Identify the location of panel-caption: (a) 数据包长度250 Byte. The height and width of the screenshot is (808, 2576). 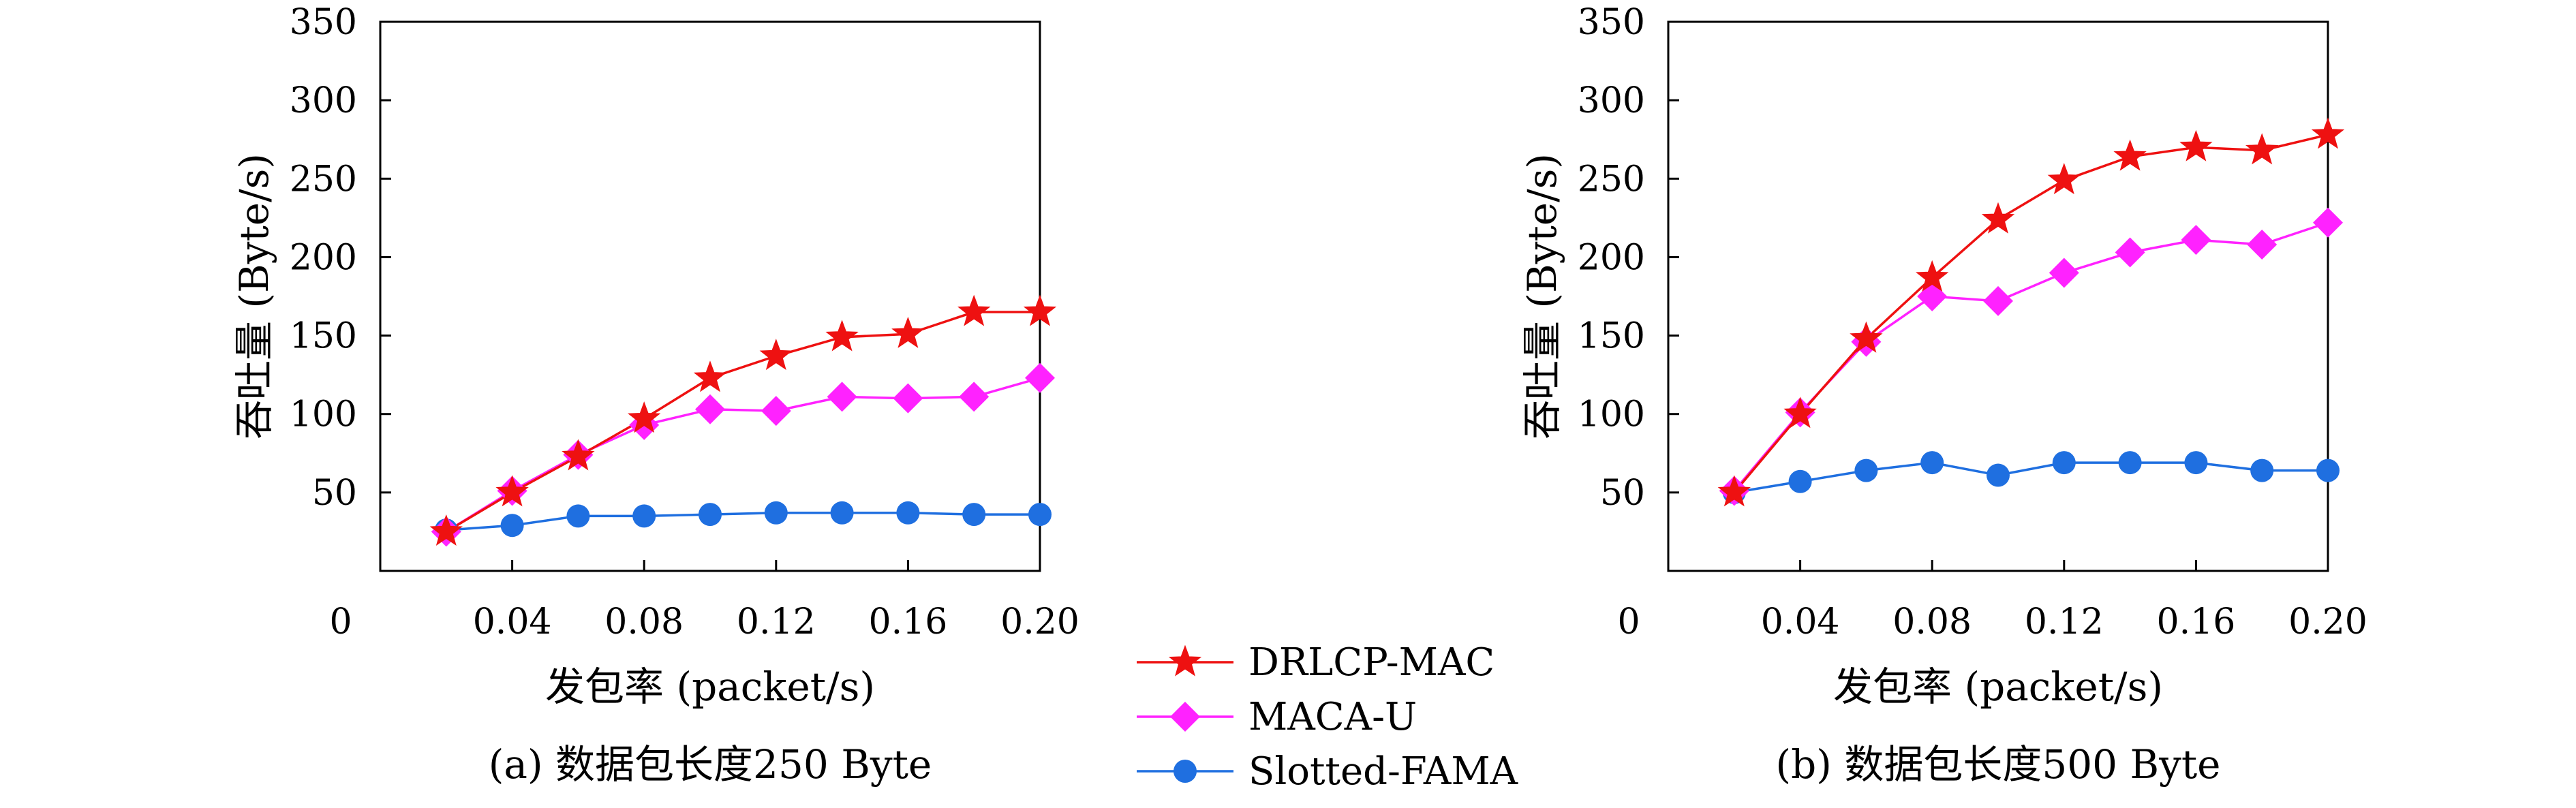
(710, 764).